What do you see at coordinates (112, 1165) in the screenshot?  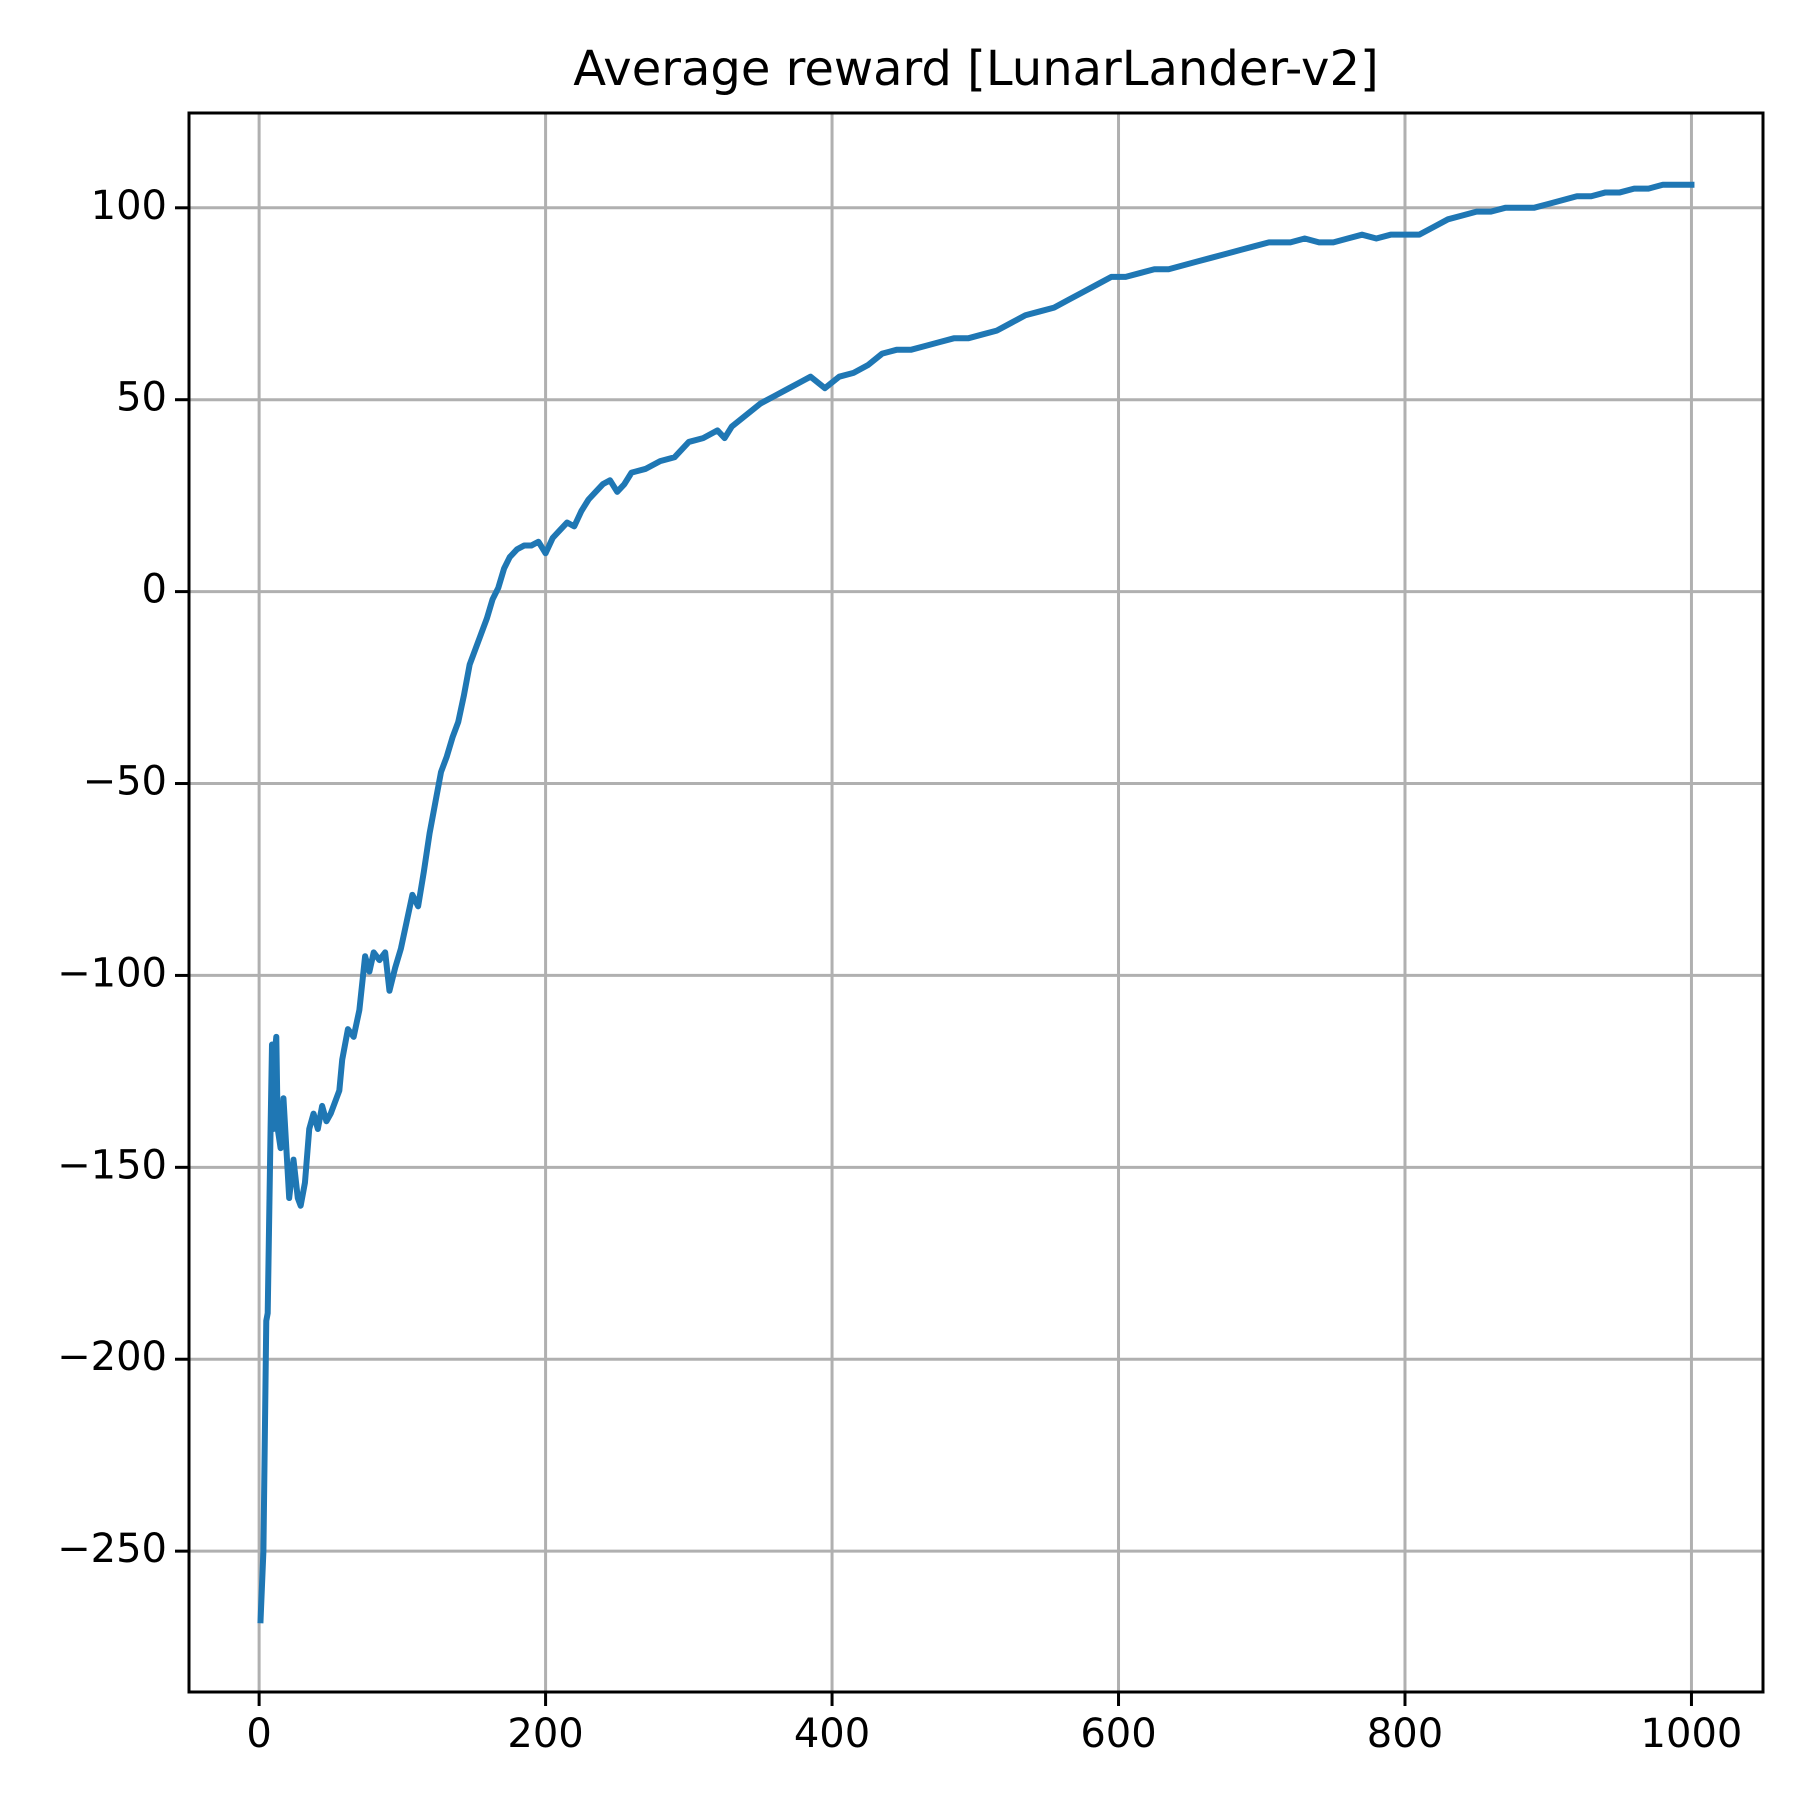 I see `y-tick-label: −150` at bounding box center [112, 1165].